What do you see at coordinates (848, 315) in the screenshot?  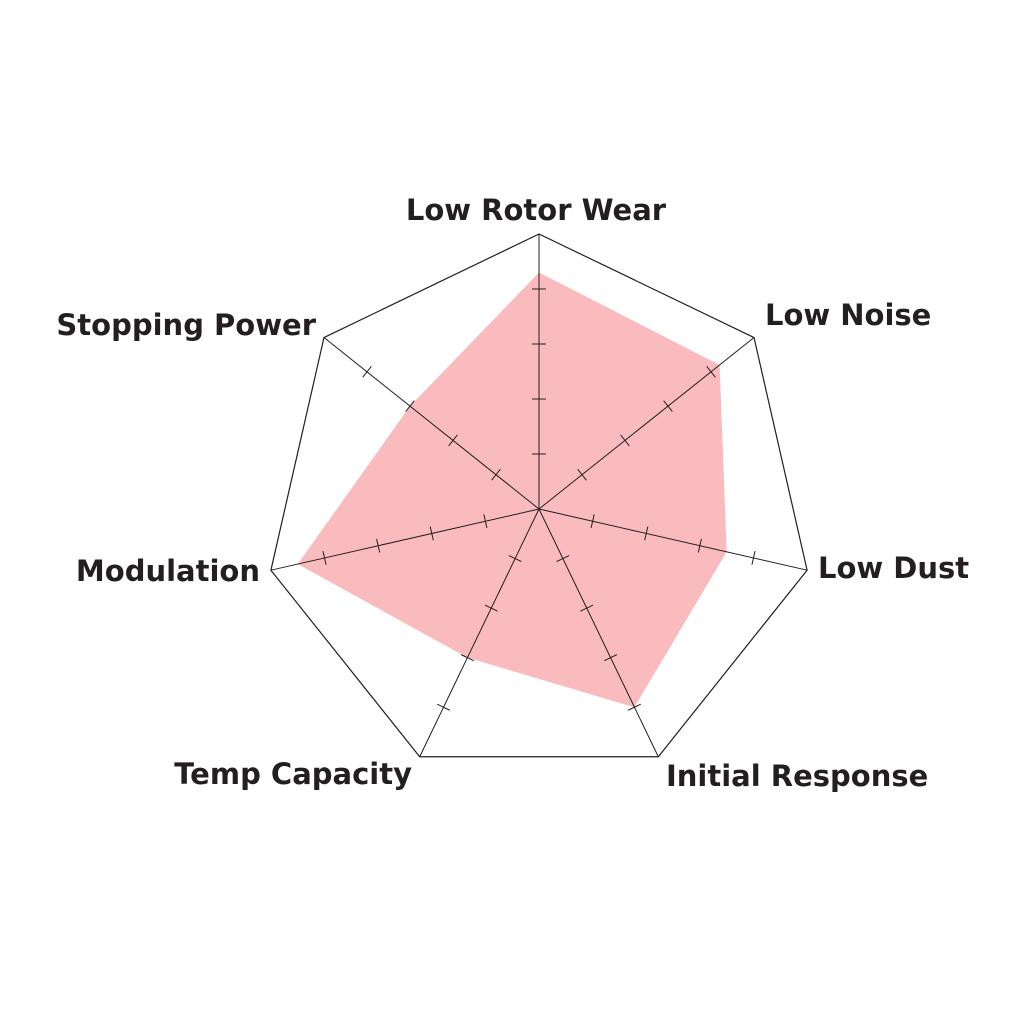 I see `axis-label: Low Noise` at bounding box center [848, 315].